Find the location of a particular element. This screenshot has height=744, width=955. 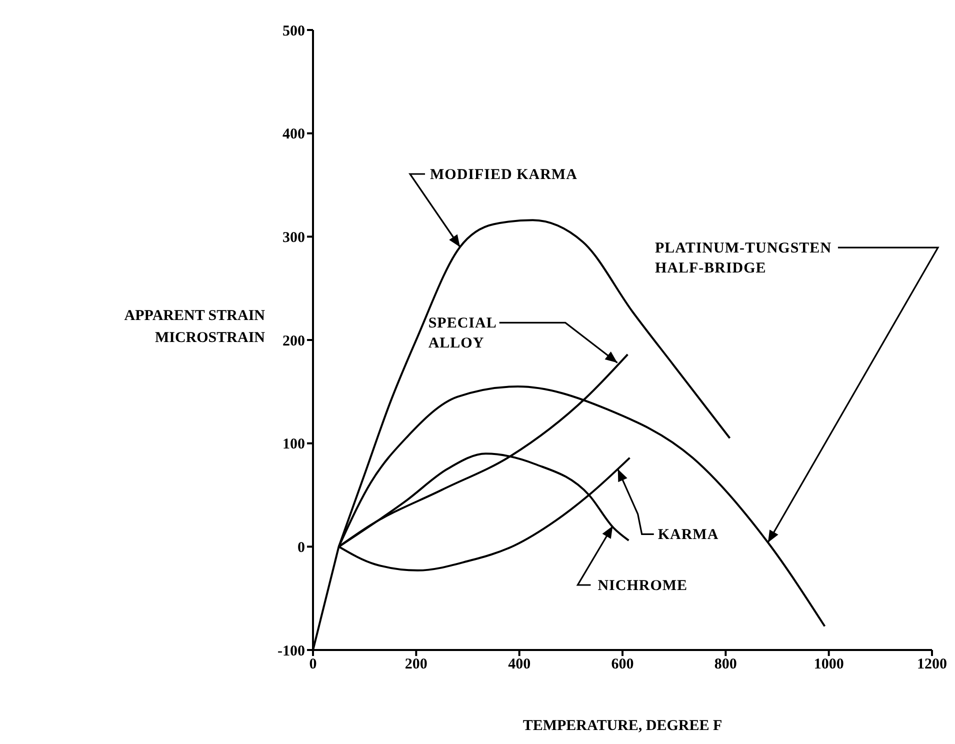

annotation: KARMA is located at coordinates (688, 535).